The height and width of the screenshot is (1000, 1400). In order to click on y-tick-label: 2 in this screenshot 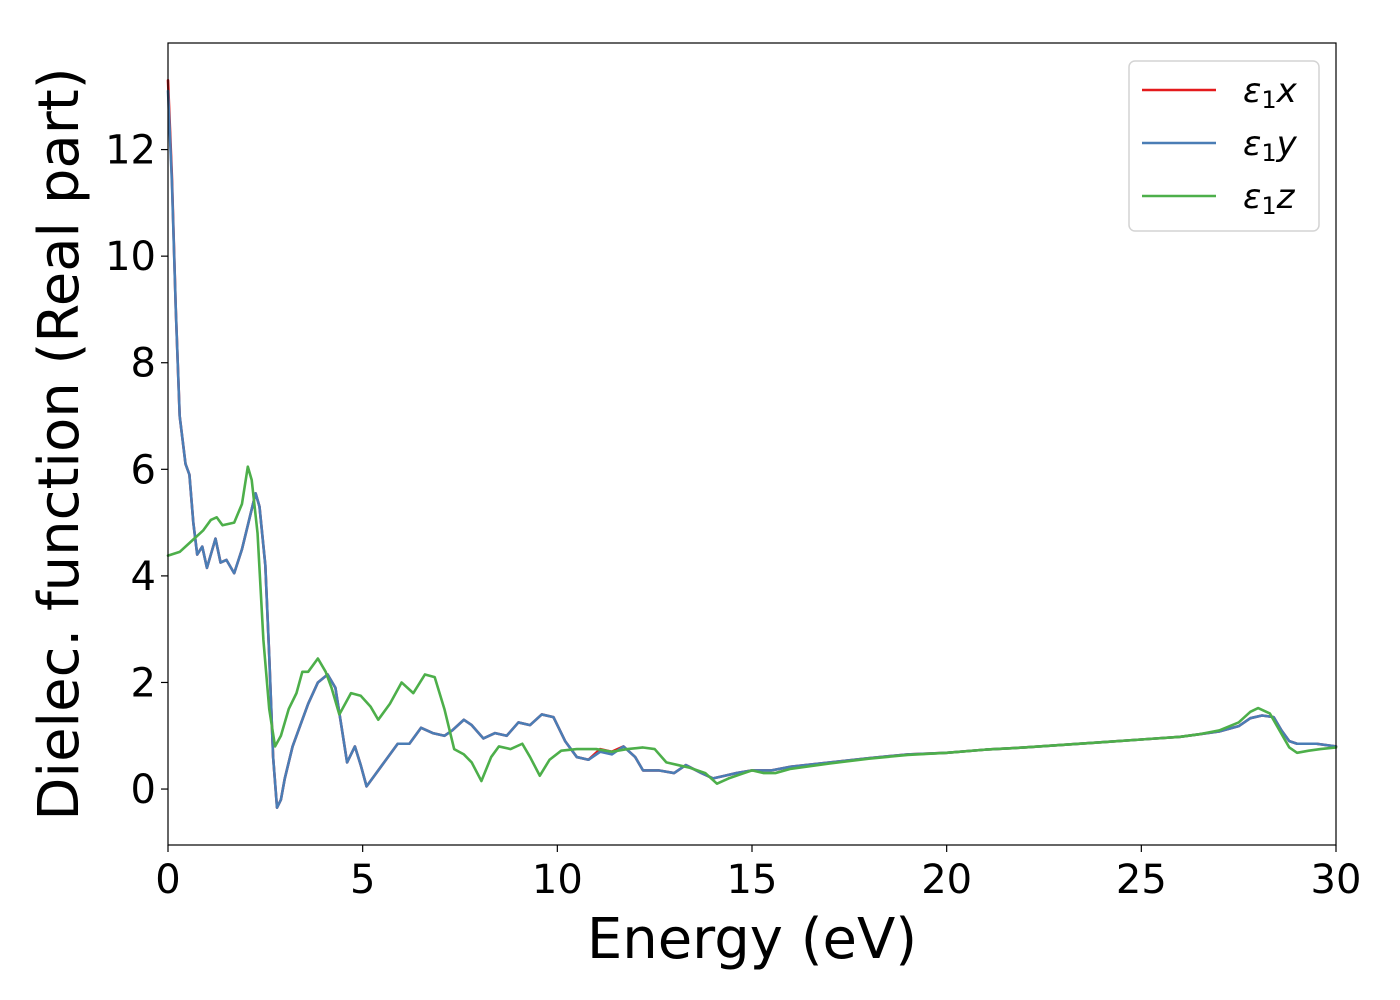, I will do `click(143, 683)`.